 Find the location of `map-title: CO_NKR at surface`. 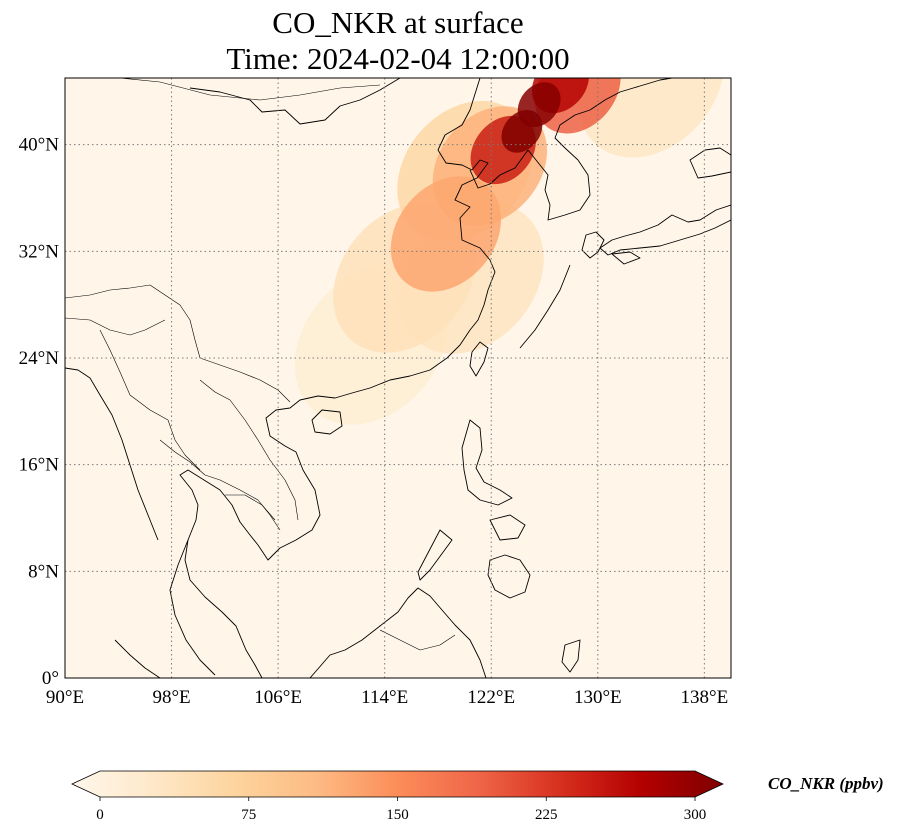

map-title: CO_NKR at surface is located at coordinates (398, 22).